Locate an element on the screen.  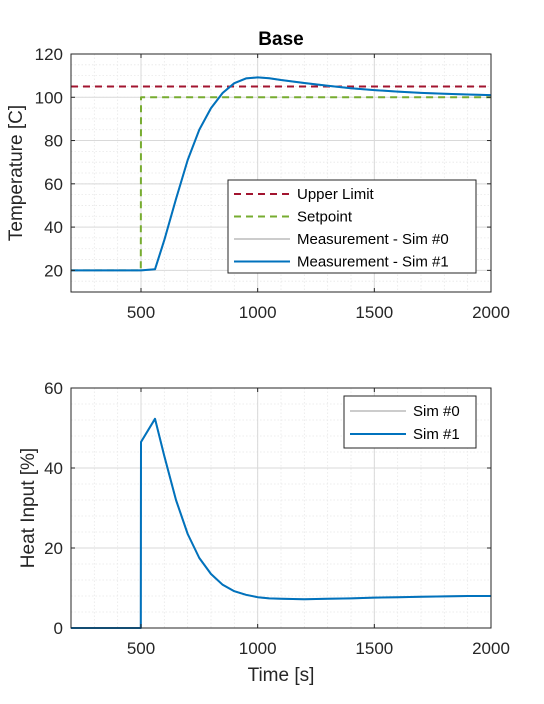
legend-label: Setpoint is located at coordinates (325, 217).